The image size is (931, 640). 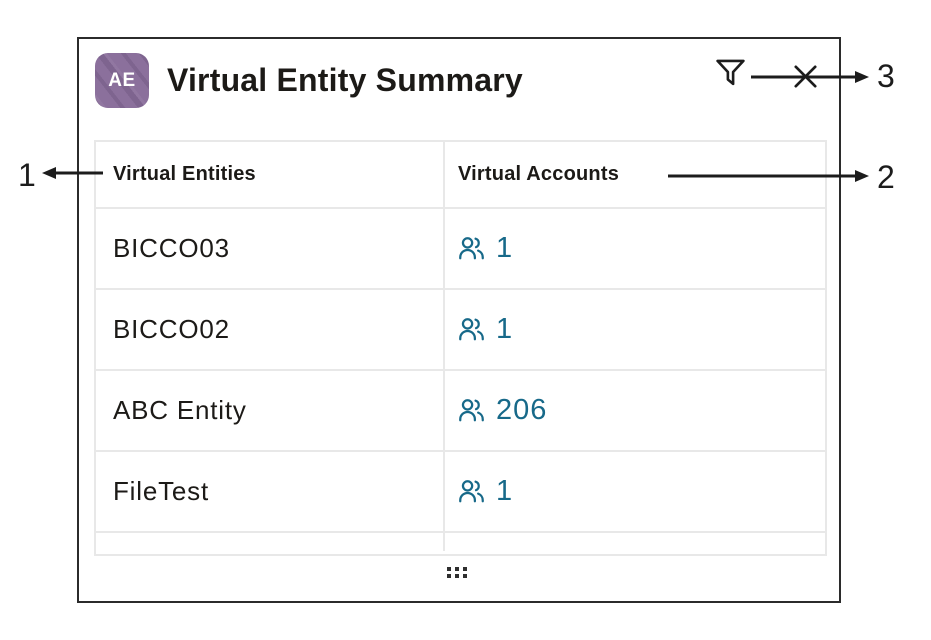 I want to click on entity-name: BICCO03, so click(x=171, y=248).